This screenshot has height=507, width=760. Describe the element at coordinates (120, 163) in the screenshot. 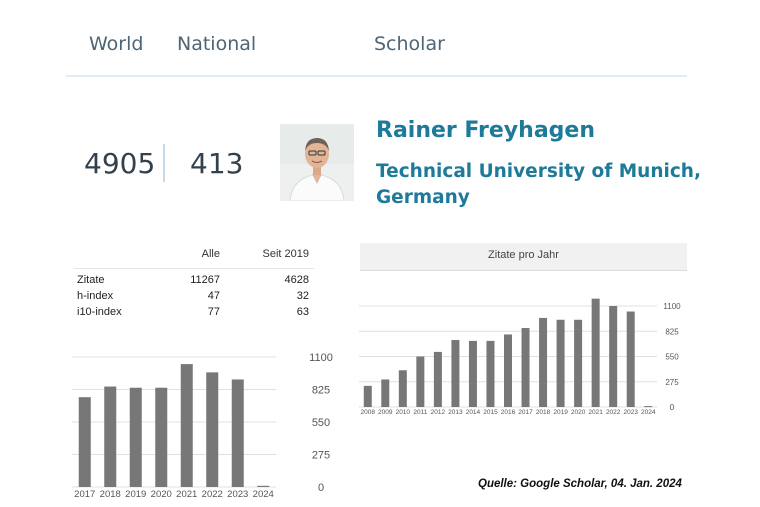

I see `world-rank: 4905` at that location.